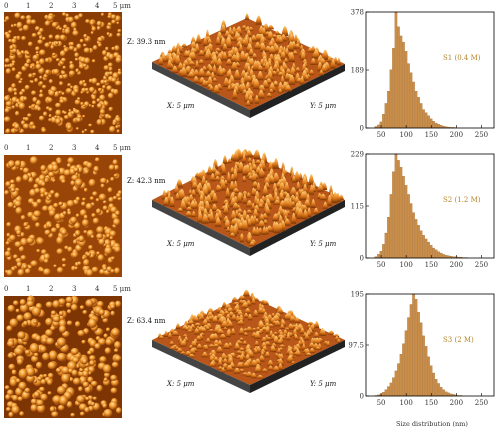 The image size is (500, 429). I want to click on map-tick: 5 μm, so click(122, 148).